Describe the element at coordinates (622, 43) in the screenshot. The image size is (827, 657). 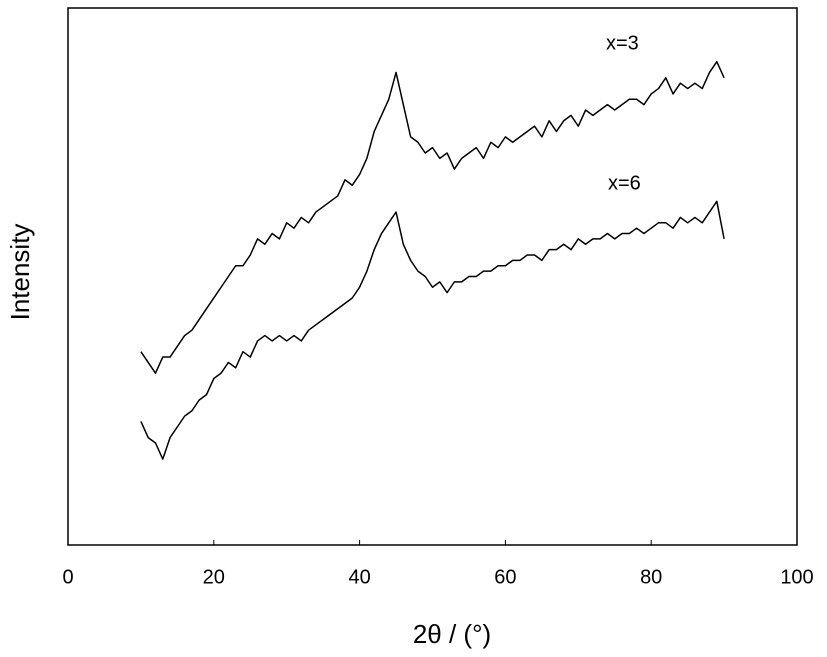
I see `annotation: x=3` at that location.